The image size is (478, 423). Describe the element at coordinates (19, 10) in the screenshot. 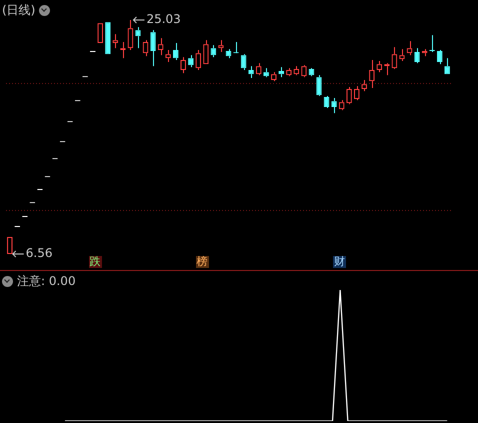

I see `chart-title: (日线)` at that location.